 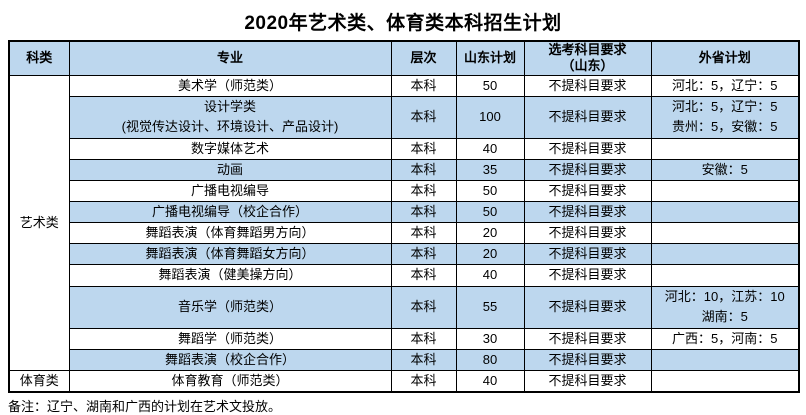 I want to click on category-cell-sports: 体育类, so click(x=39, y=381).